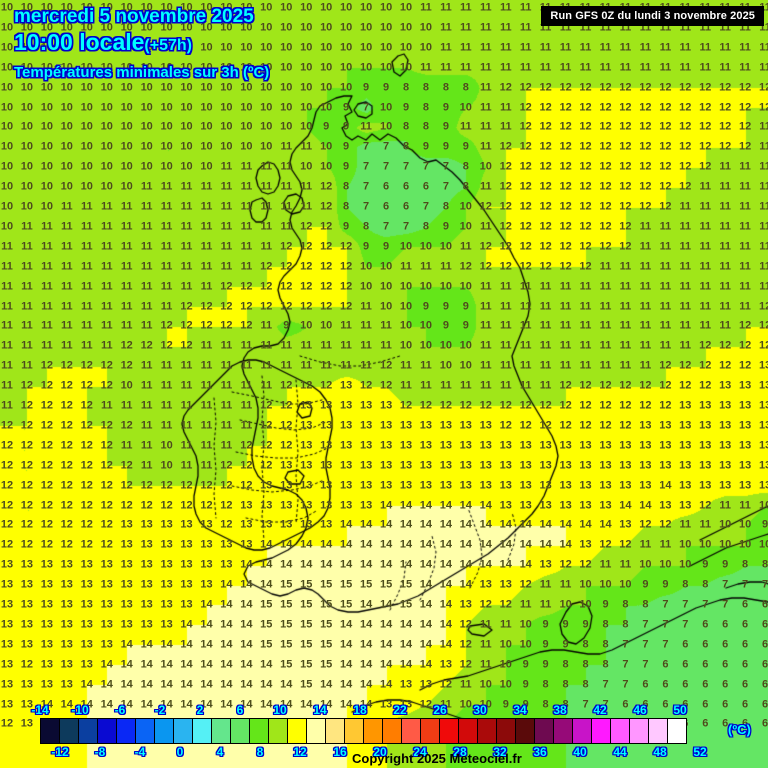 The width and height of the screenshot is (768, 768). Describe the element at coordinates (380, 752) in the screenshot. I see `color-scale-tick-label: 20` at that location.